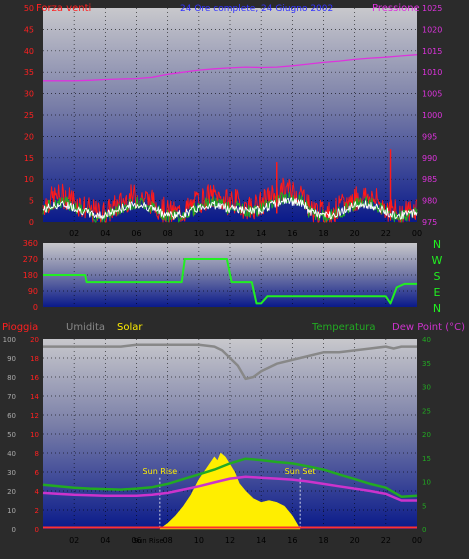 This screenshot has width=469, height=559. Describe the element at coordinates (424, 506) in the screenshot. I see `temperature-tick-label: 5` at that location.